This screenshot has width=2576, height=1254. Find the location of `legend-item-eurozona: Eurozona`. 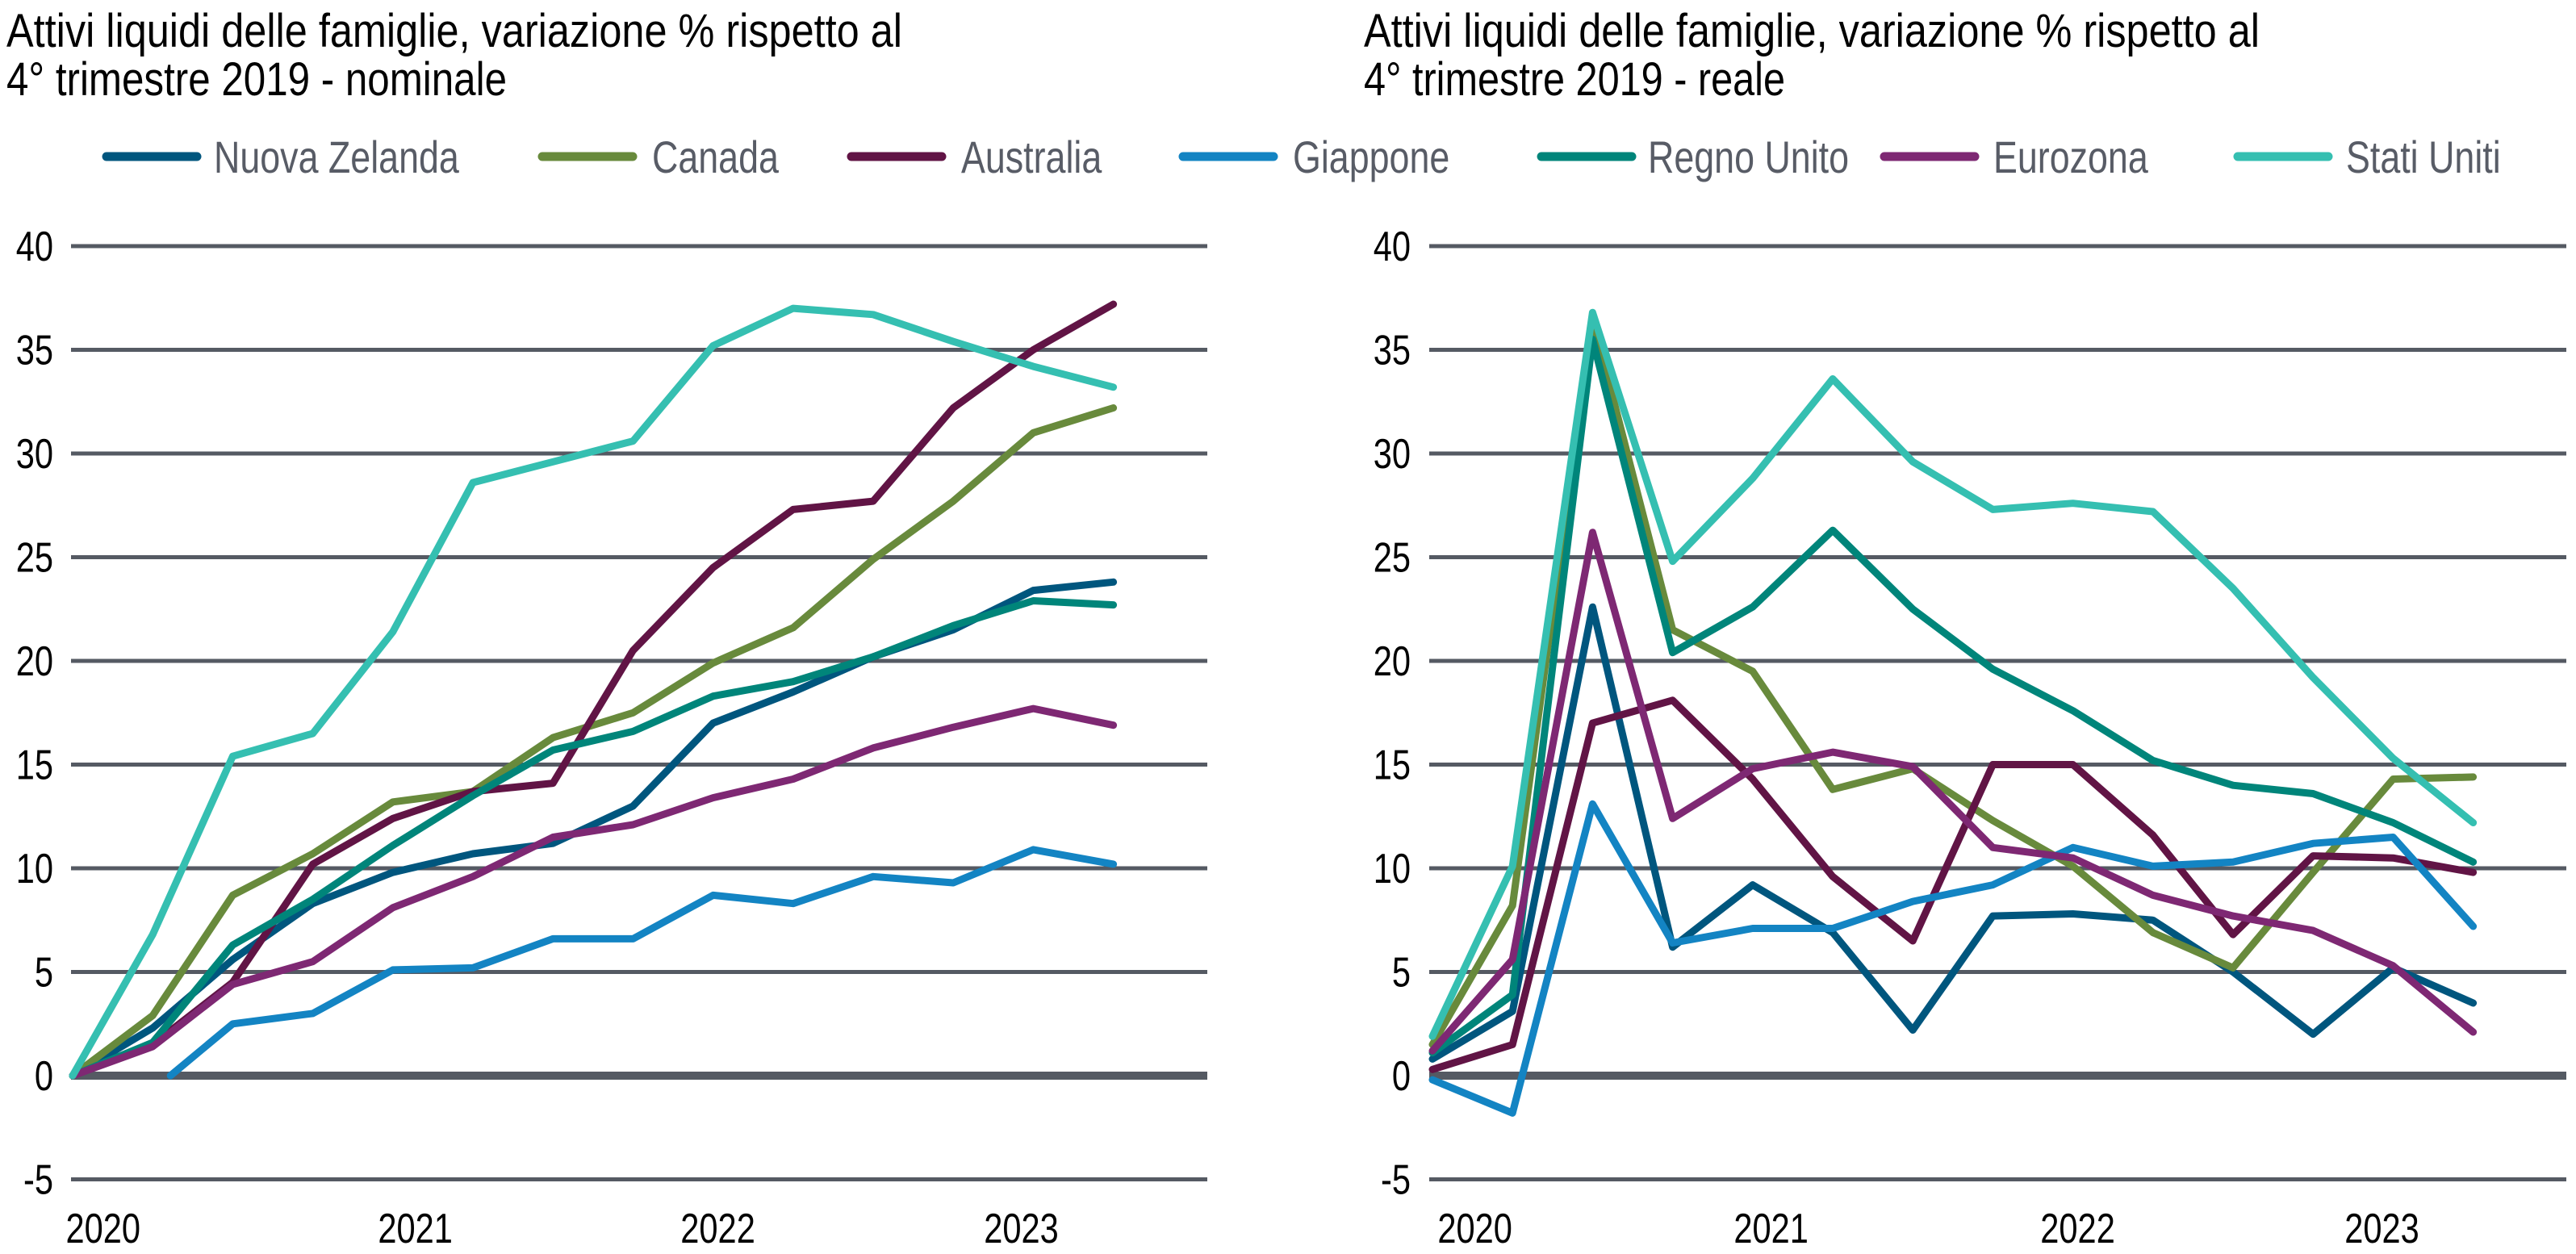

legend-item-eurozona: Eurozona is located at coordinates (2014, 157).